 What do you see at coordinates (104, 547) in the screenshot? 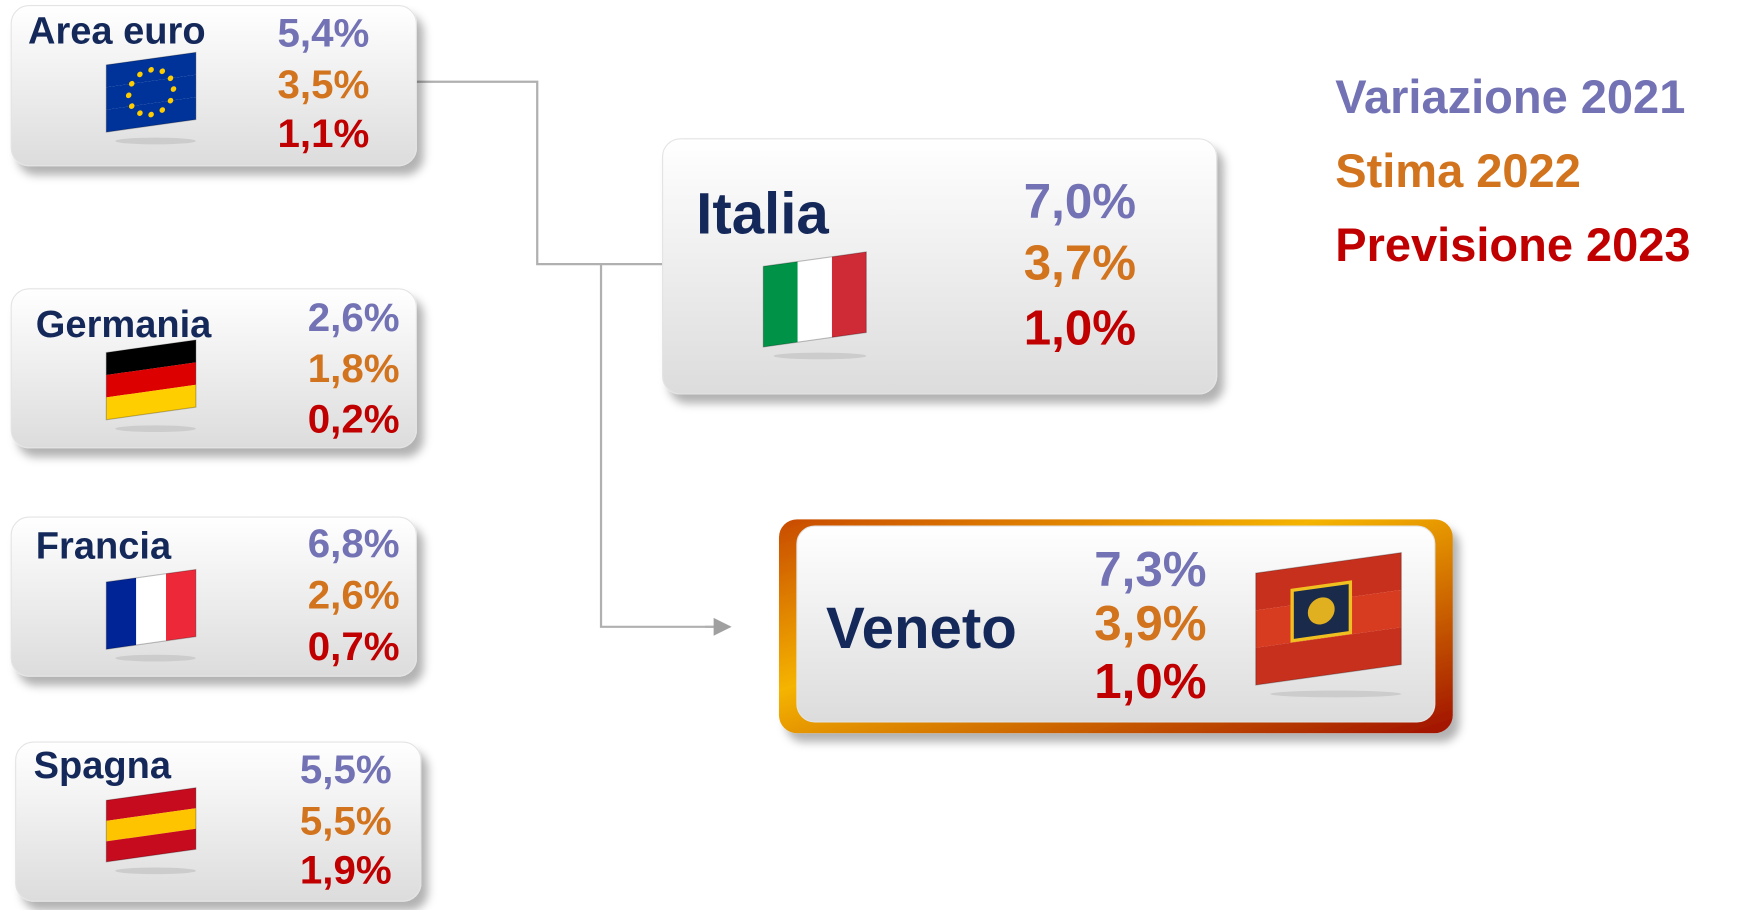
I see `node-label: Francia` at bounding box center [104, 547].